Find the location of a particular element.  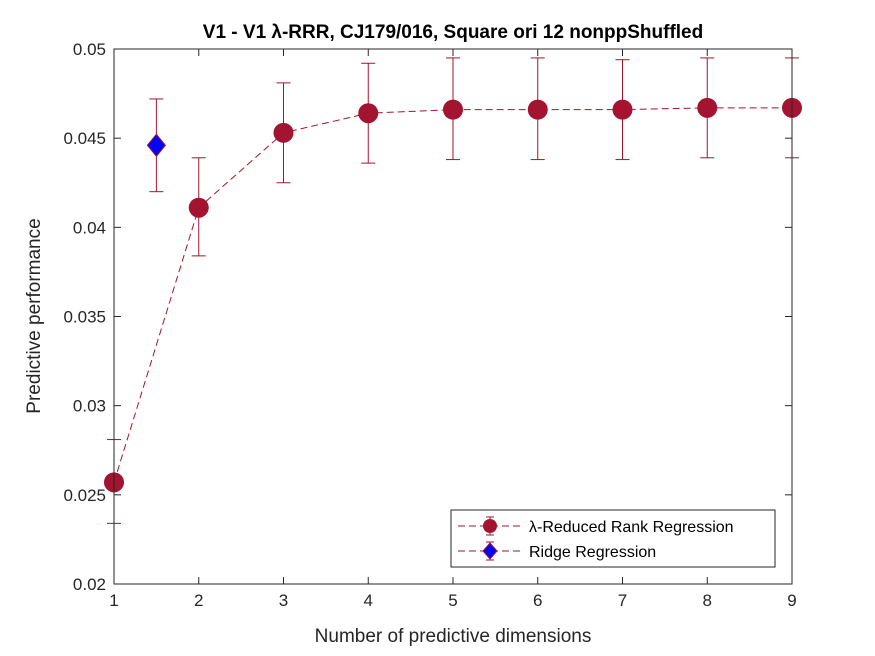

legend-box is located at coordinates (613, 538).